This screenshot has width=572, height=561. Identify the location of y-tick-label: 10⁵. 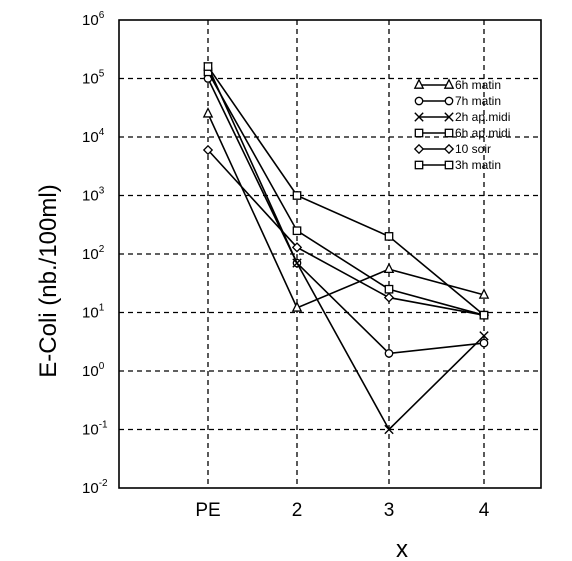
(93, 78).